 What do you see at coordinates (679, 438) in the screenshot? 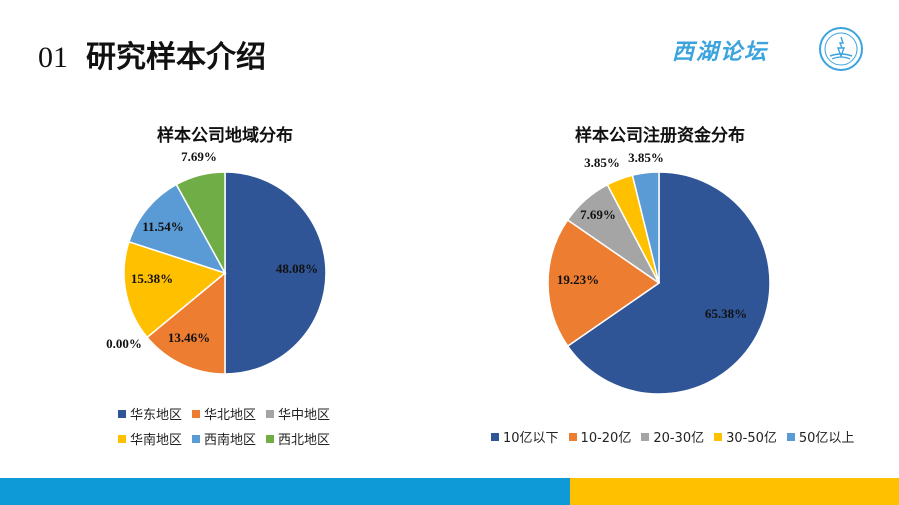
I see `legend-label: 20-30亿` at bounding box center [679, 438].